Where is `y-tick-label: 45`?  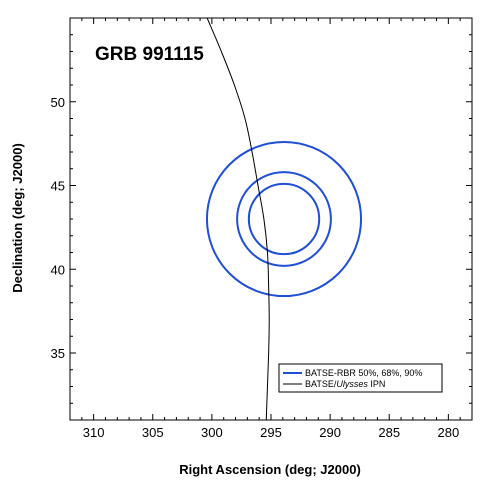
y-tick-label: 45 is located at coordinates (58, 186).